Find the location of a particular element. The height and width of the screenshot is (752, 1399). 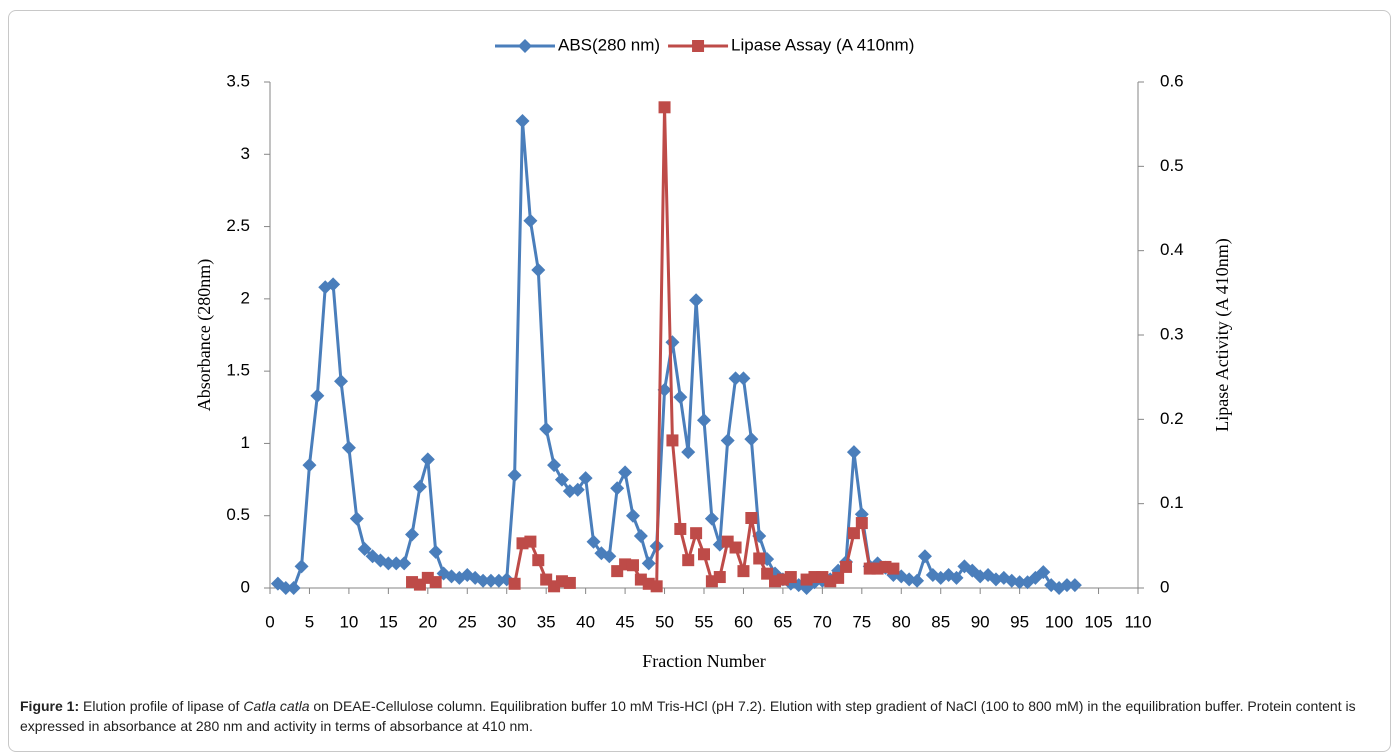

y-tick-label: 1 is located at coordinates (245, 442).